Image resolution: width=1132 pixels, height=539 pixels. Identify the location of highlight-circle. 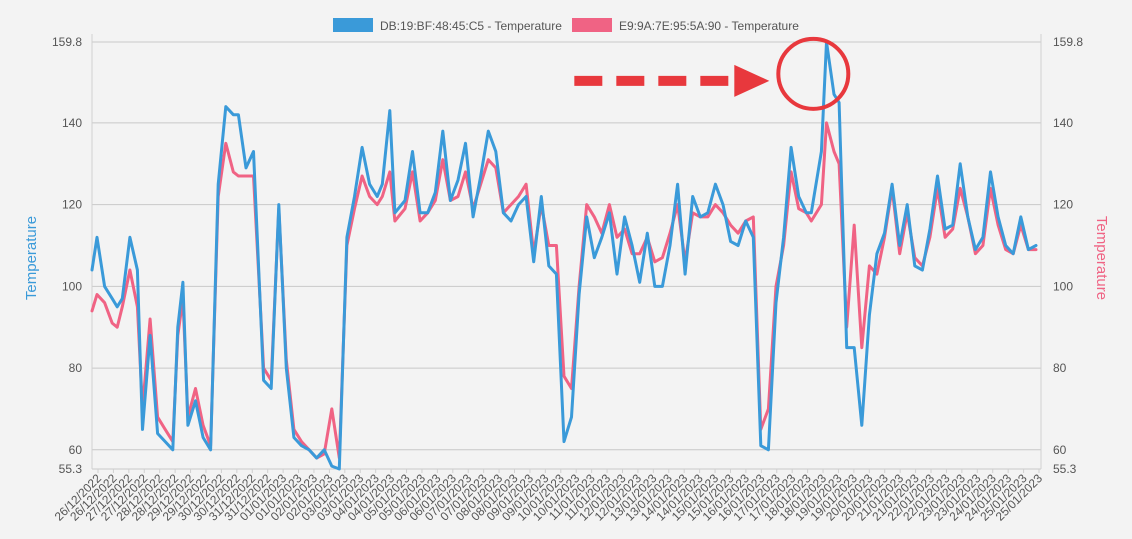
(813, 73).